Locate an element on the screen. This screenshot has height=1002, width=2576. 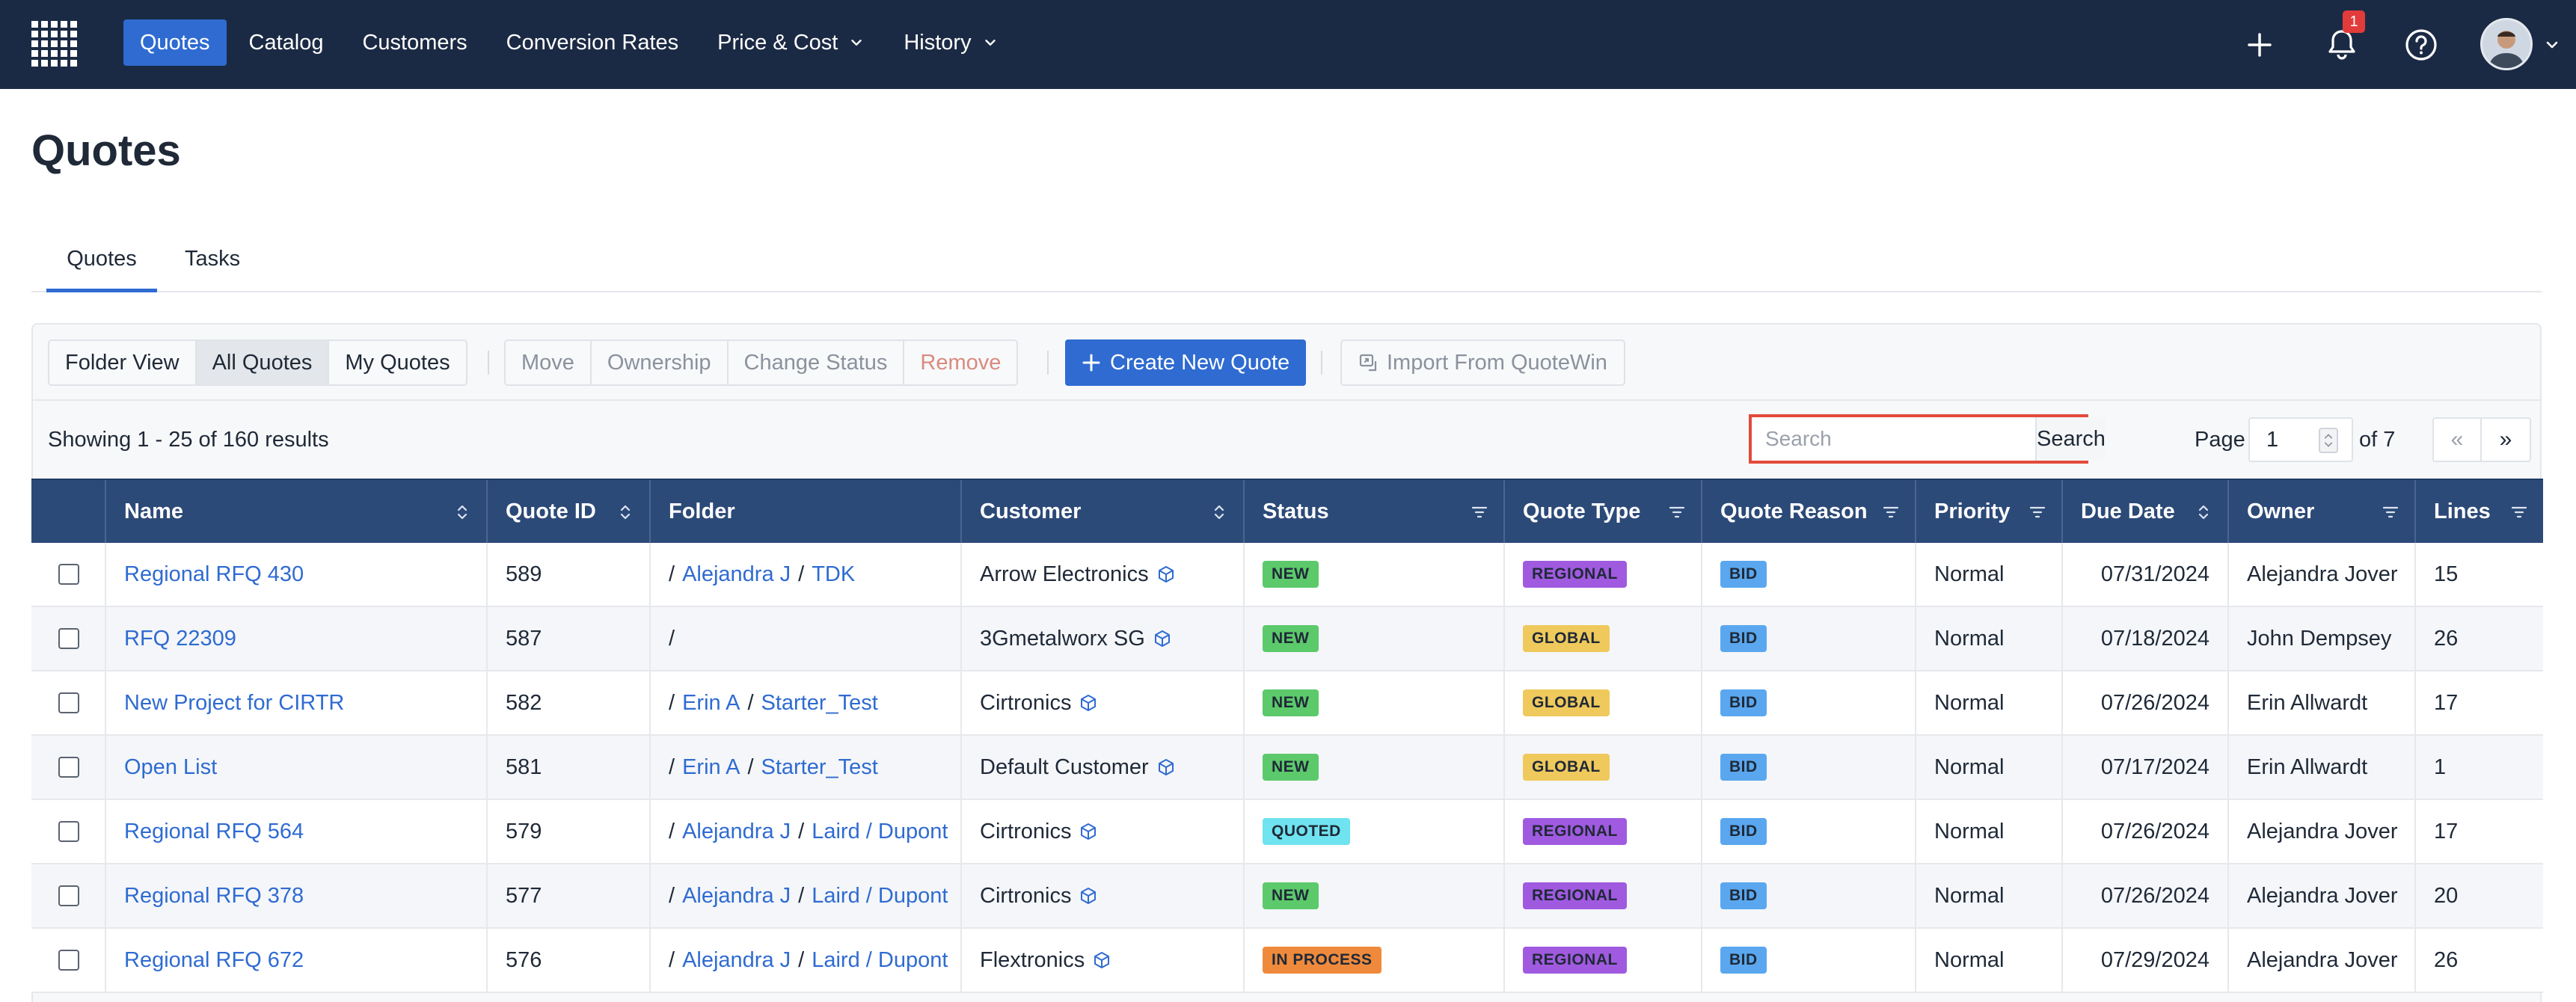
quote-name-link: Regional RFQ 378 is located at coordinates (214, 896).